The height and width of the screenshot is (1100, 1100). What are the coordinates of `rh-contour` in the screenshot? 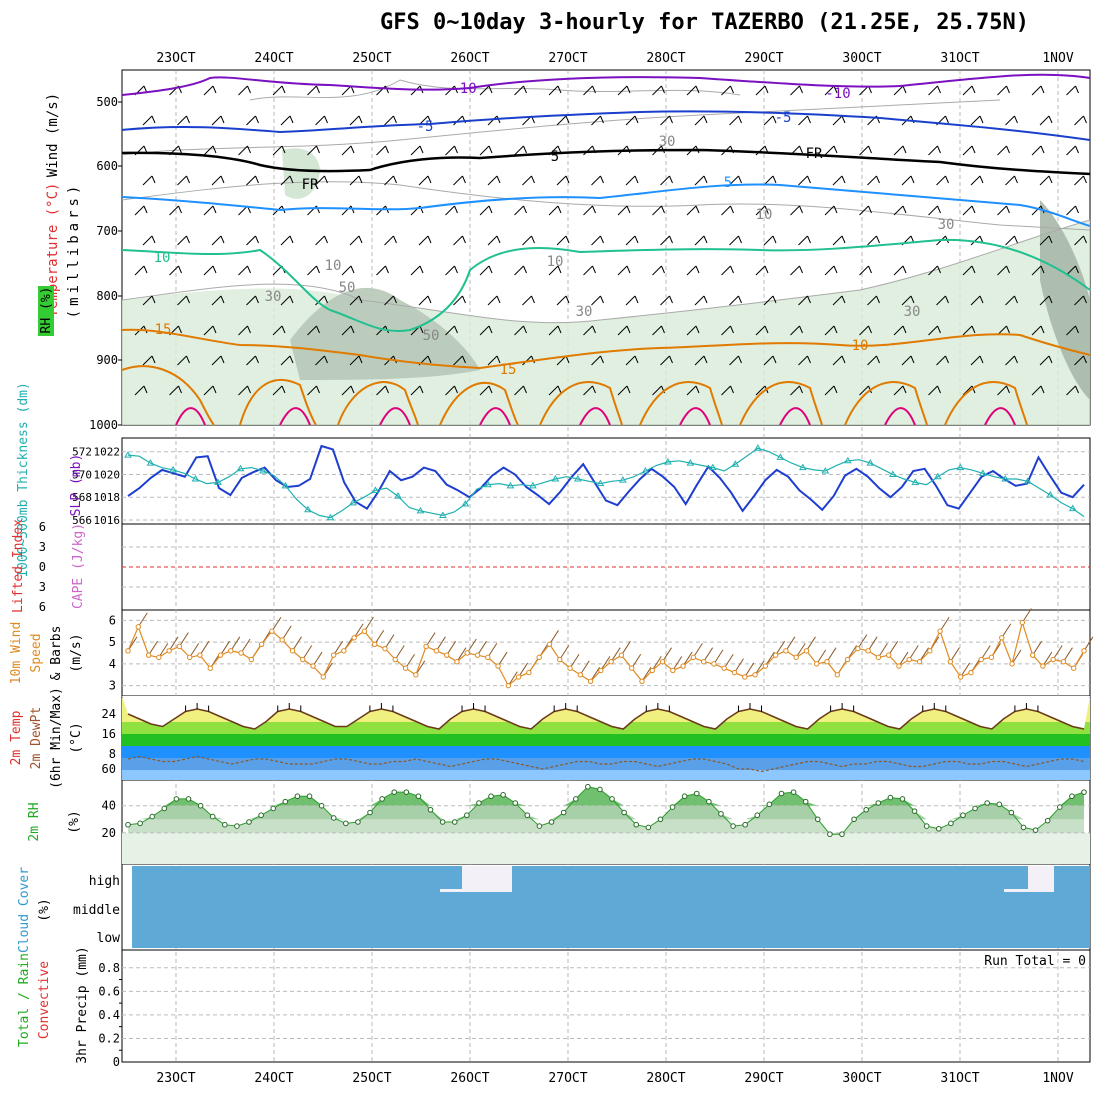 It's located at (606, 206).